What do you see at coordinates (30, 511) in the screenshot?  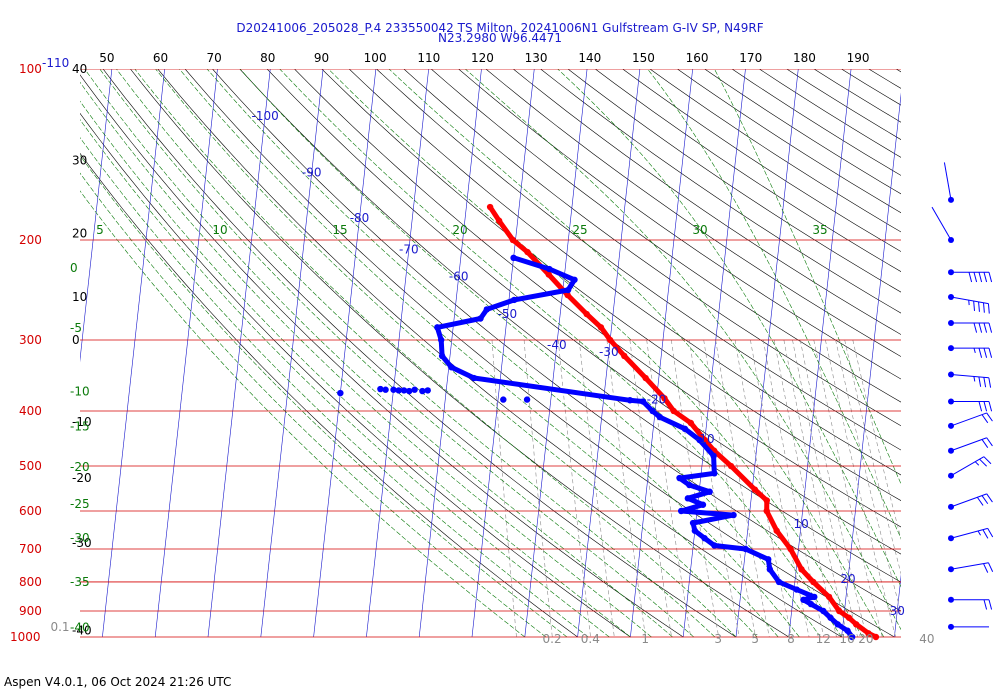 I see `pressure-tick-label: 600` at bounding box center [30, 511].